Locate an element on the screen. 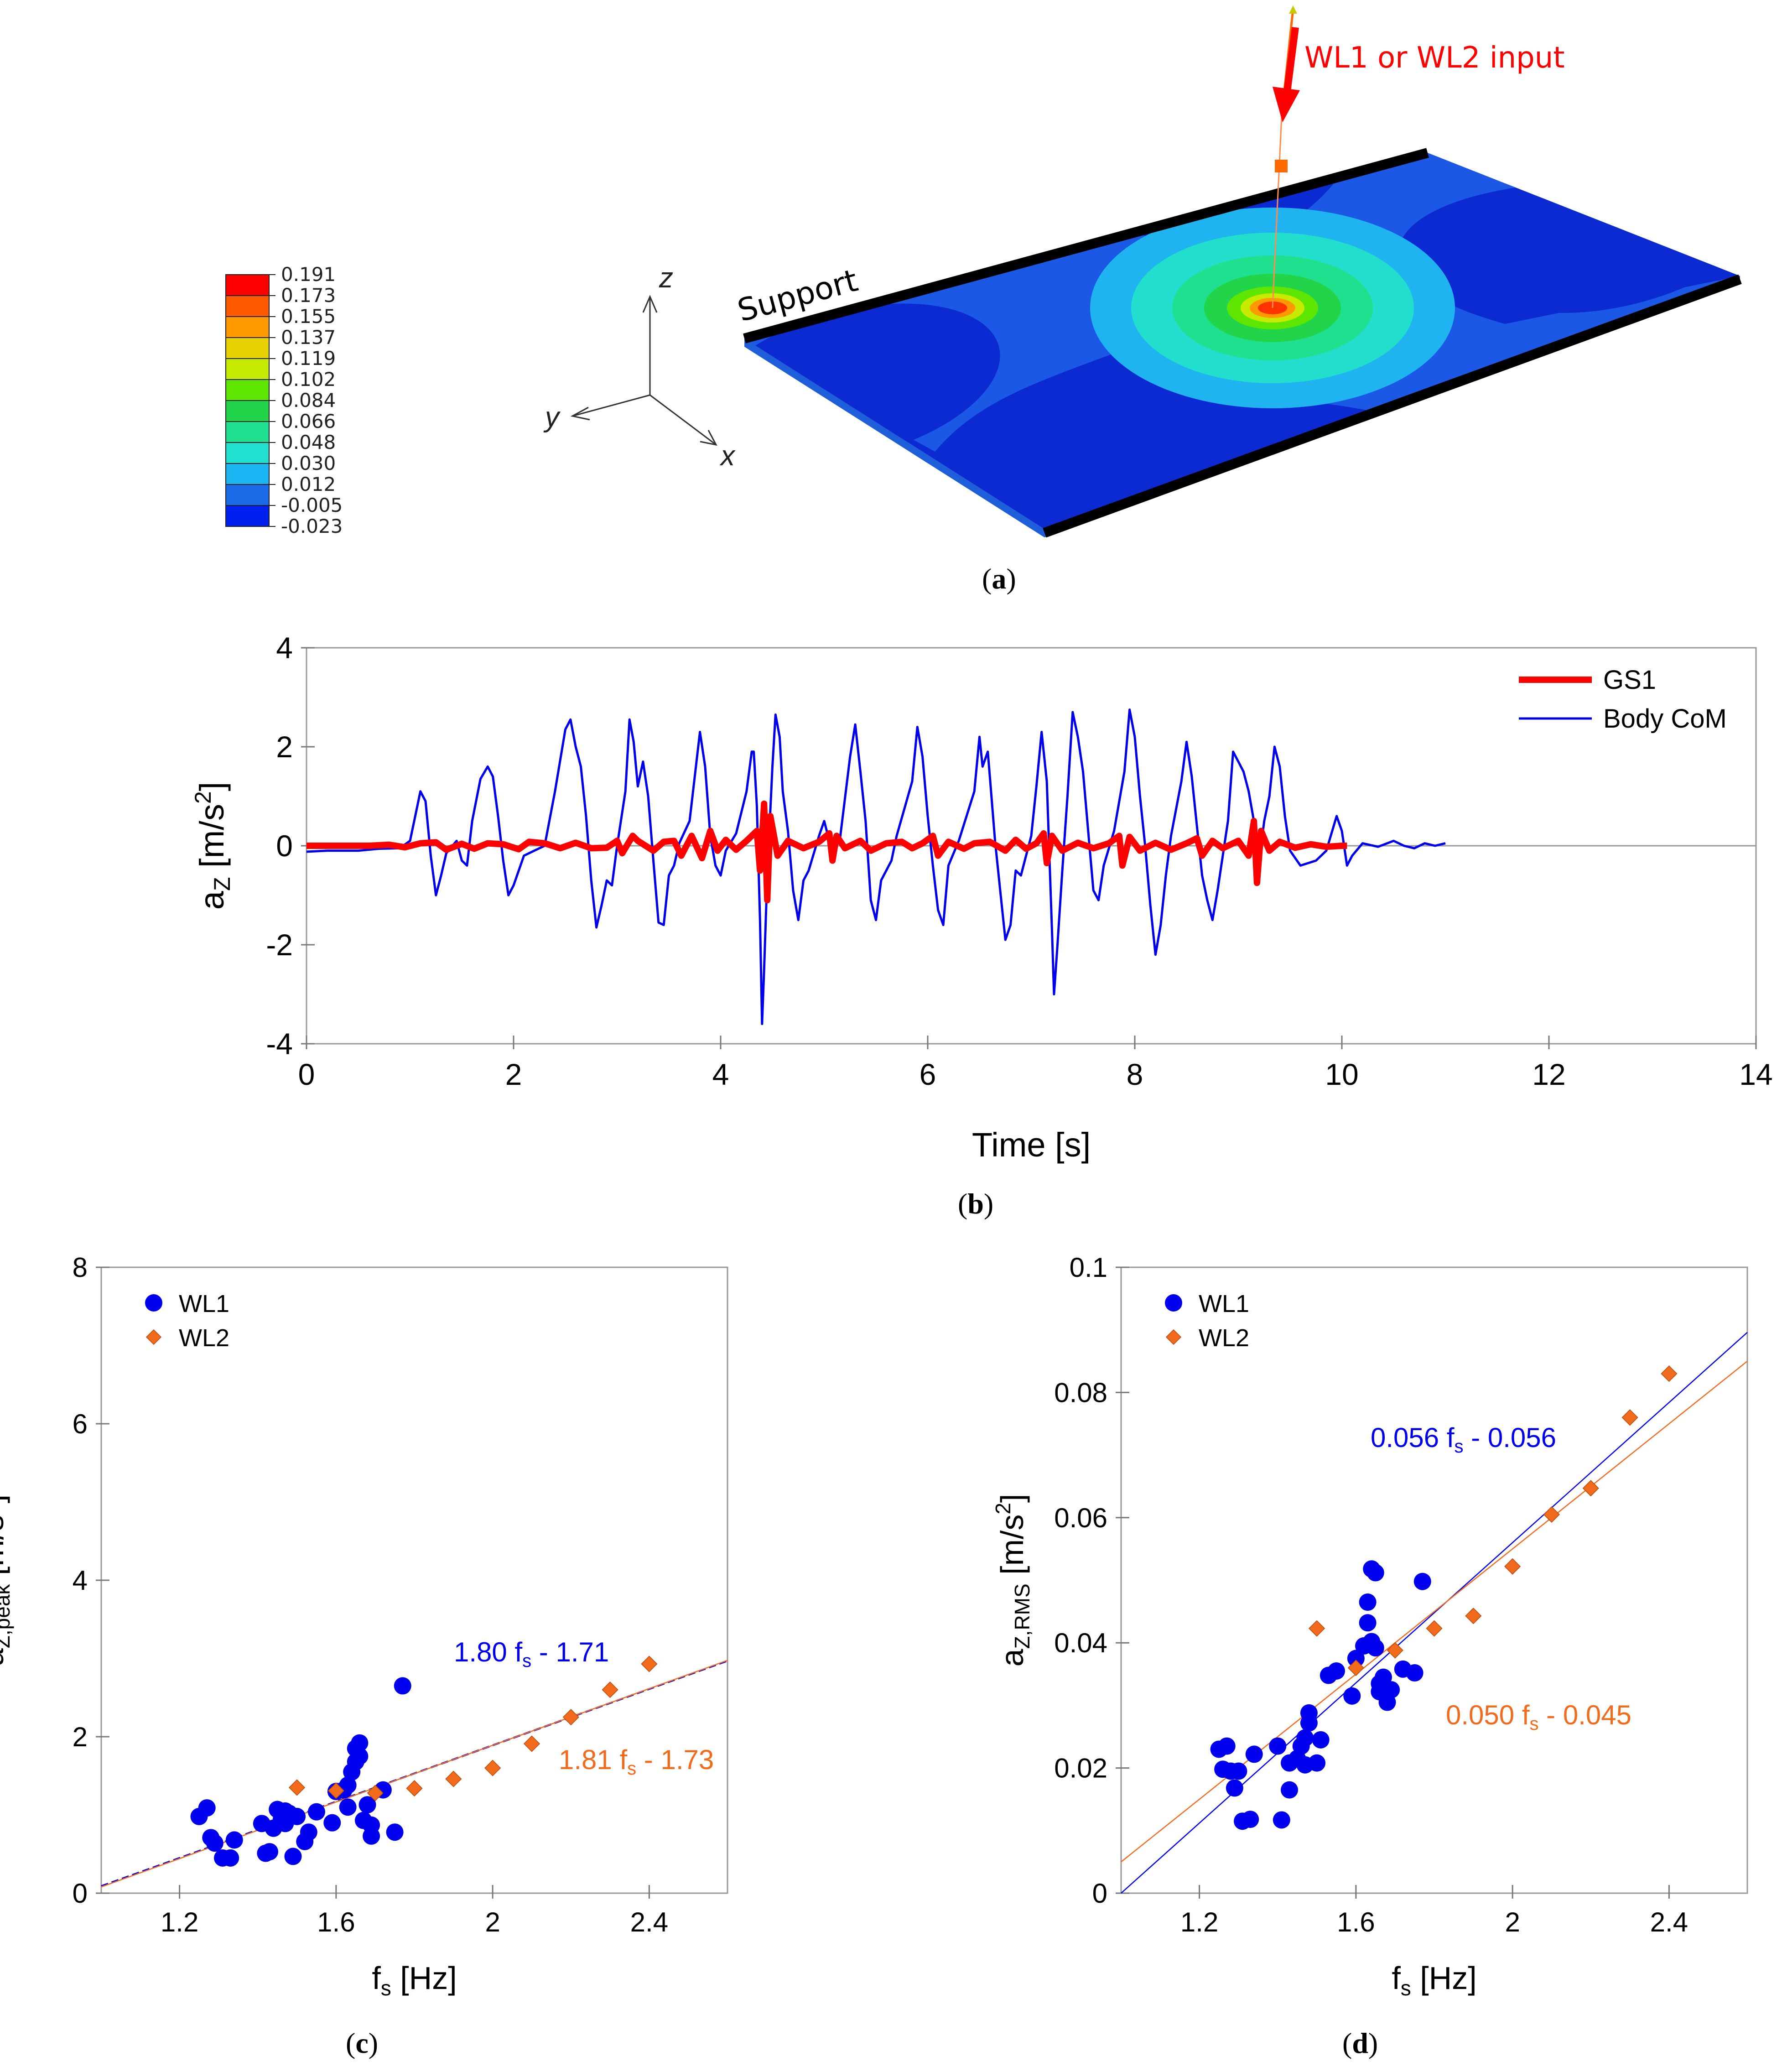 This screenshot has width=1782, height=2072. c-ytick-label: 0 is located at coordinates (80, 1893).